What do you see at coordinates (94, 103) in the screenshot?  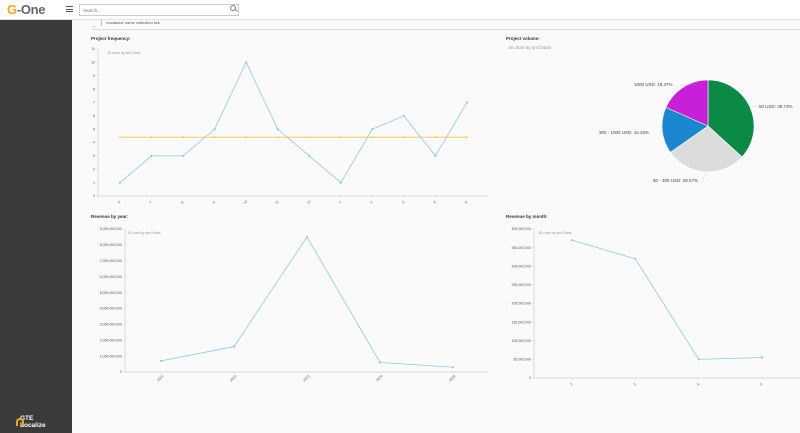 I see `y-tick-label: 7` at bounding box center [94, 103].